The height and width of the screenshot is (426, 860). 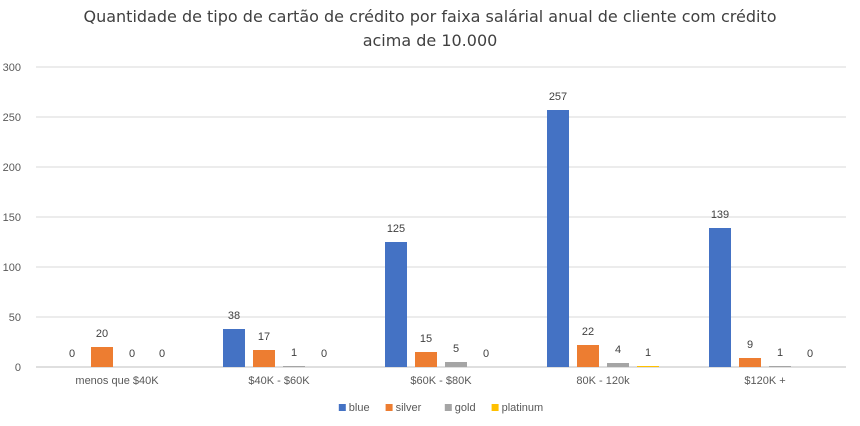 What do you see at coordinates (648, 366) in the screenshot?
I see `bar-platinum` at bounding box center [648, 366].